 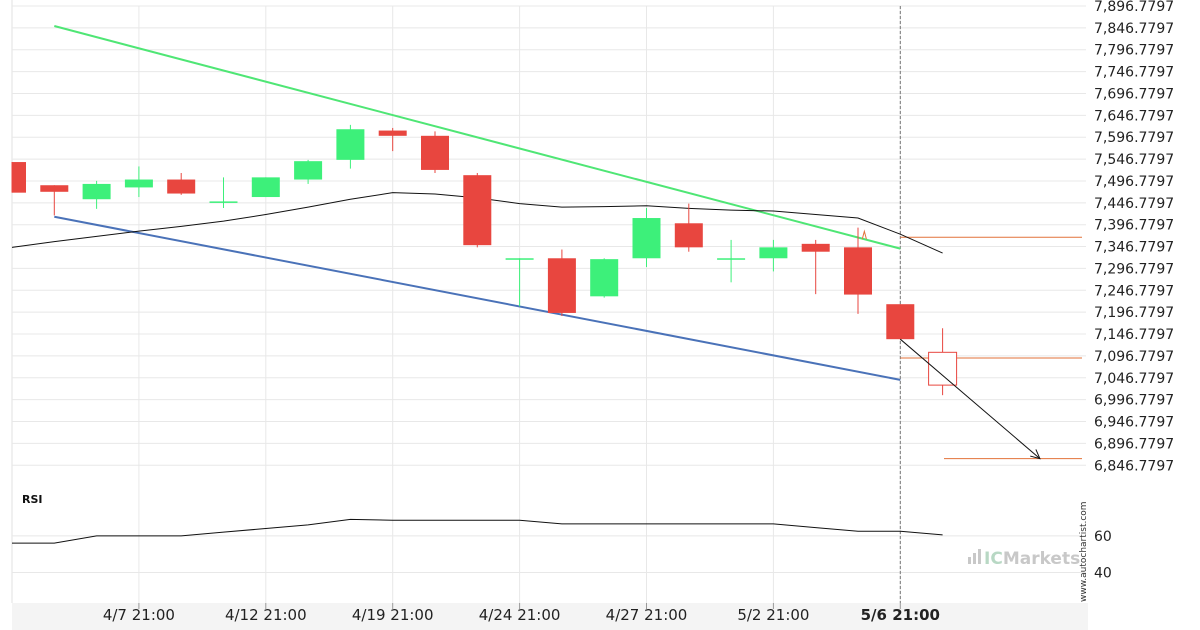 What do you see at coordinates (900, 615) in the screenshot?
I see `x-tick-label: 5/6 21:00` at bounding box center [900, 615].